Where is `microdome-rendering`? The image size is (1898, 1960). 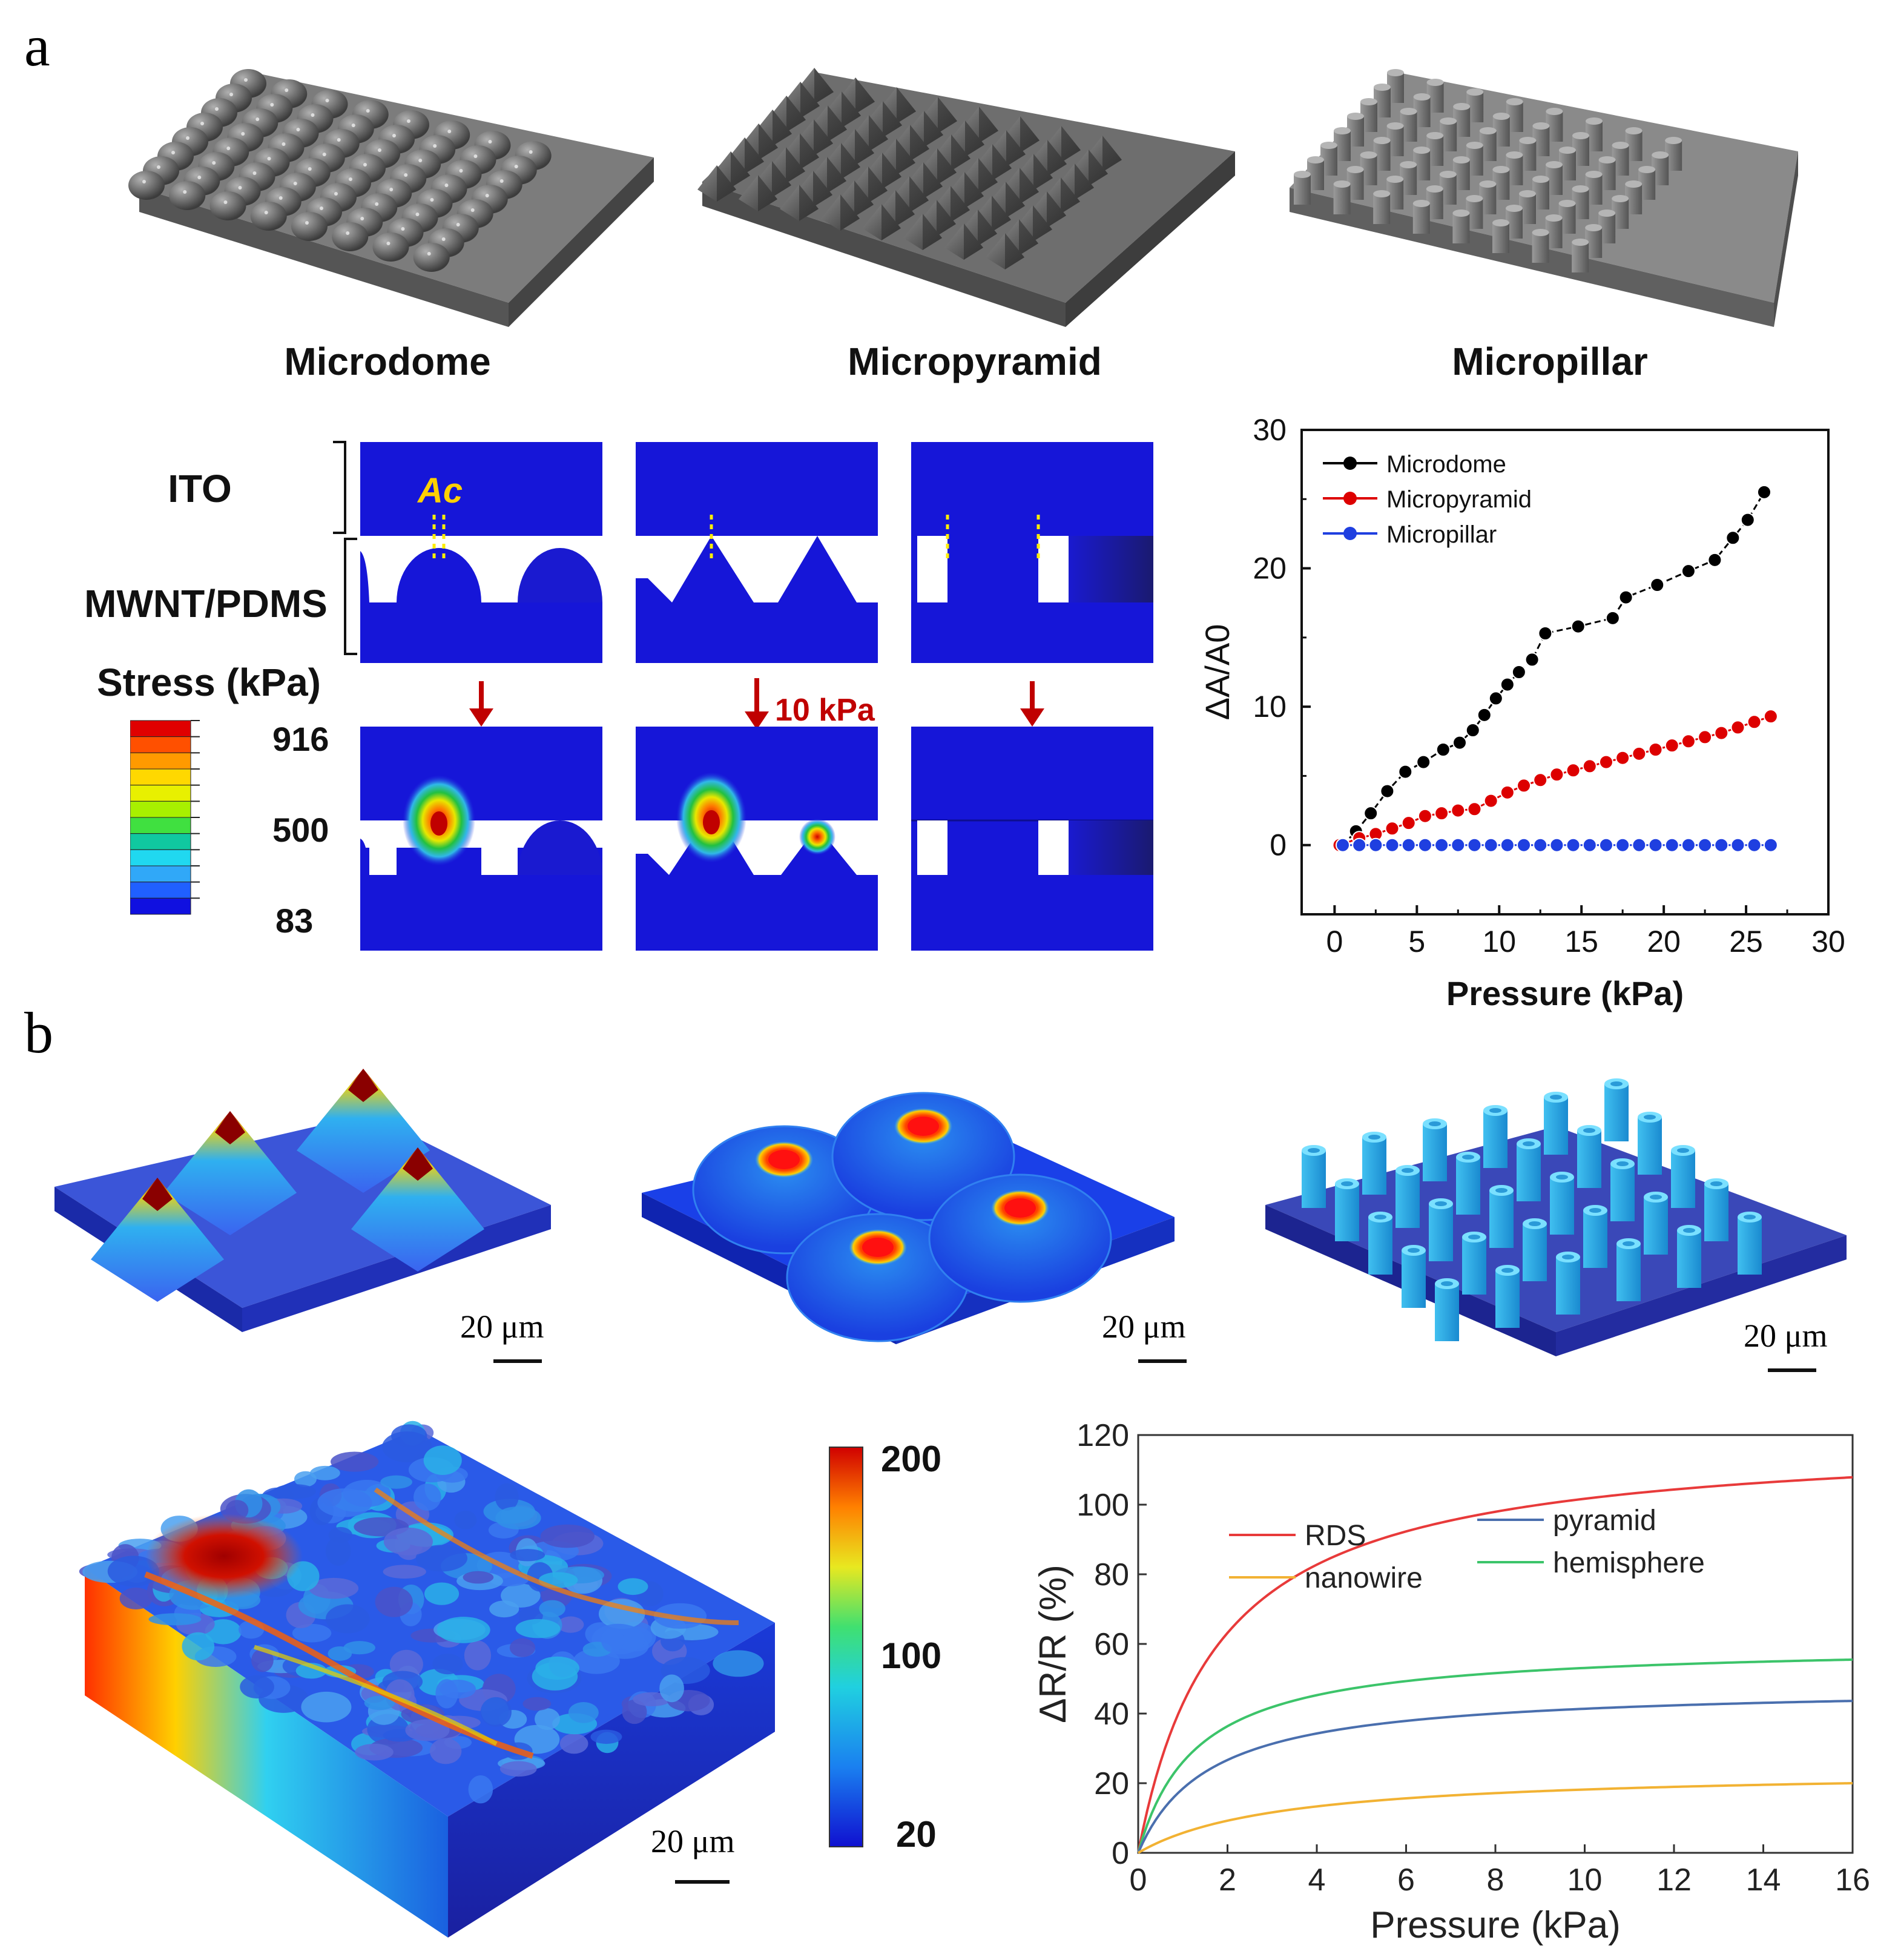
microdome-rendering is located at coordinates (391, 198).